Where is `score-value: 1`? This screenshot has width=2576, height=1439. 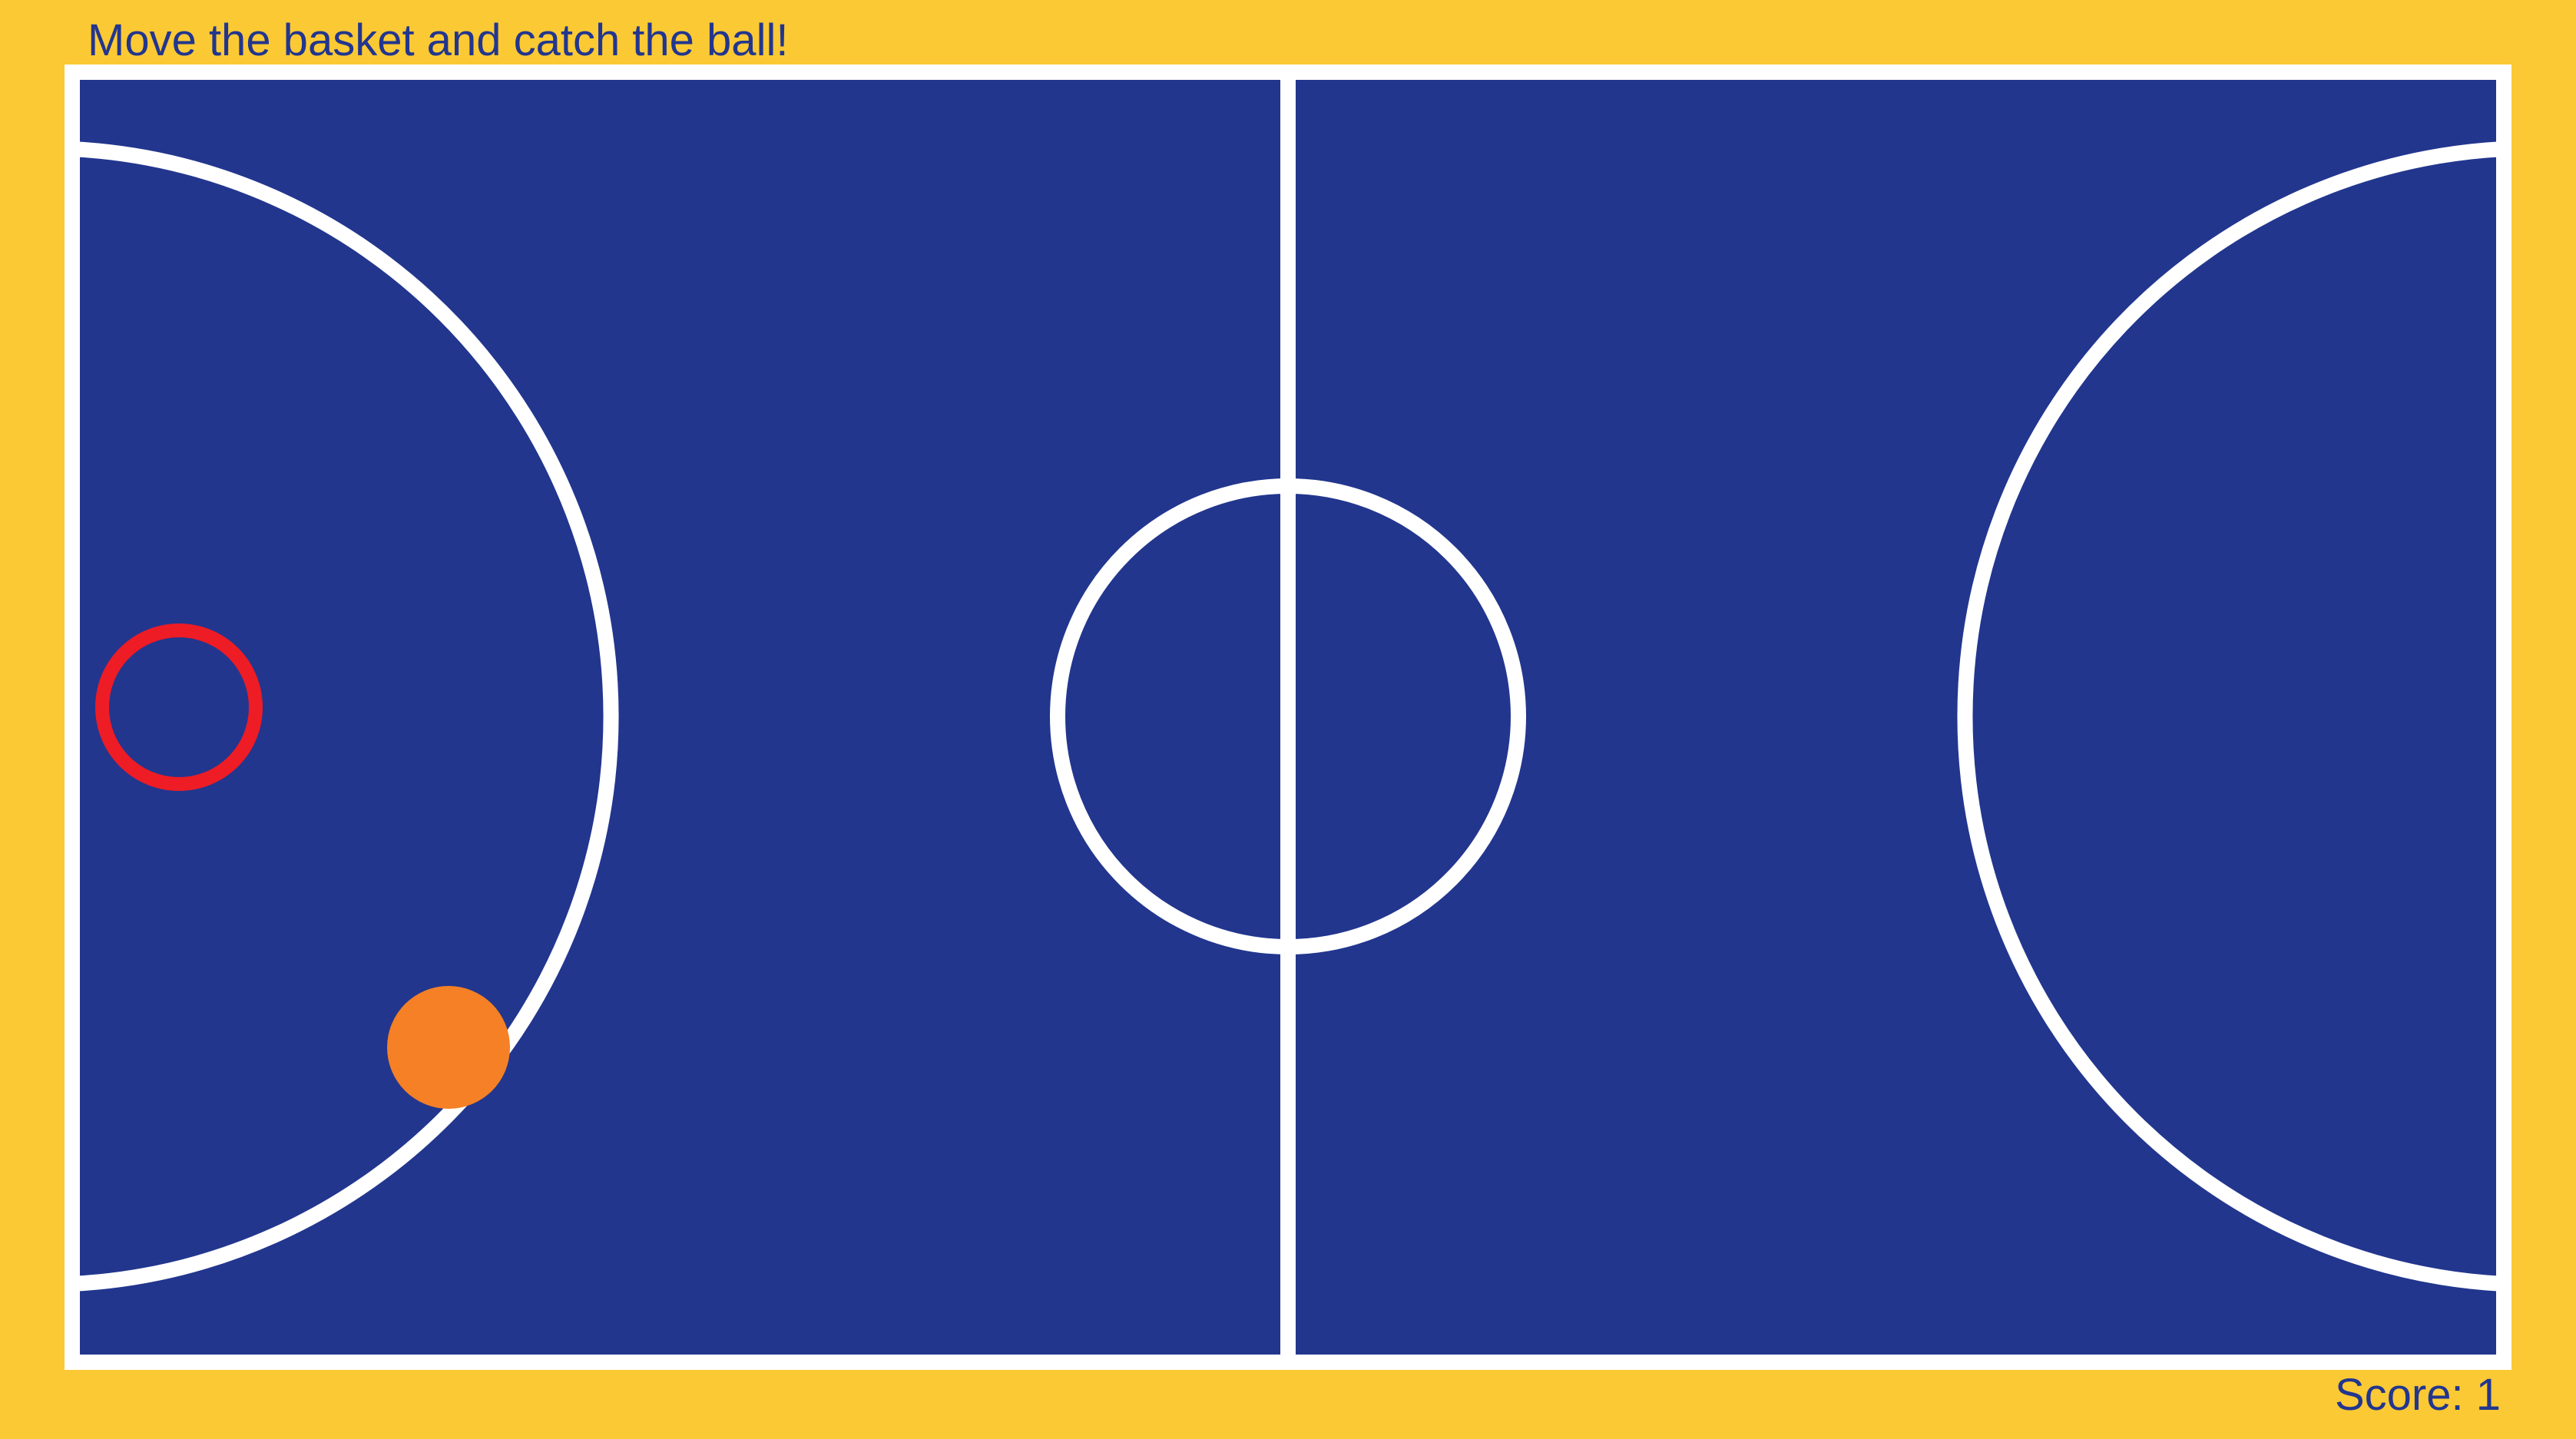
score-value: 1 is located at coordinates (2488, 1395).